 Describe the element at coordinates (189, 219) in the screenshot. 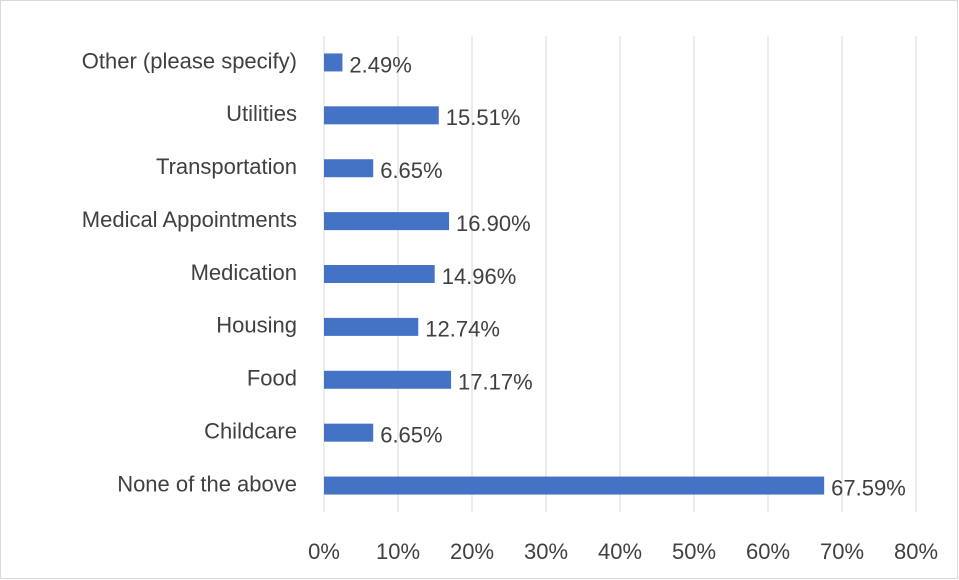

I see `y-tick-label: Medical Appointments` at that location.